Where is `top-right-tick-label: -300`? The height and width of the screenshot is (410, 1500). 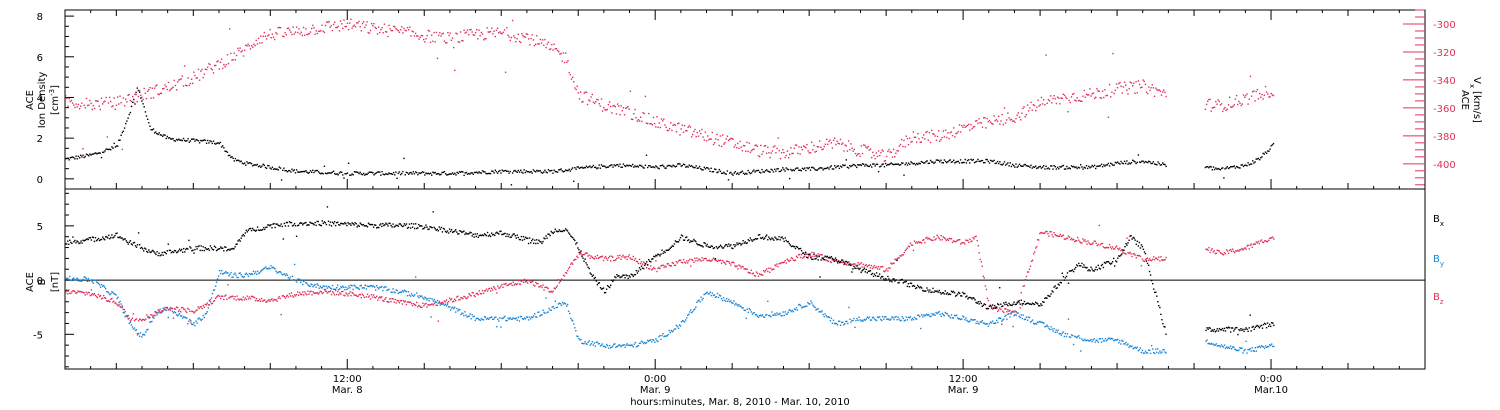
top-right-tick-label: -300 is located at coordinates (1444, 25).